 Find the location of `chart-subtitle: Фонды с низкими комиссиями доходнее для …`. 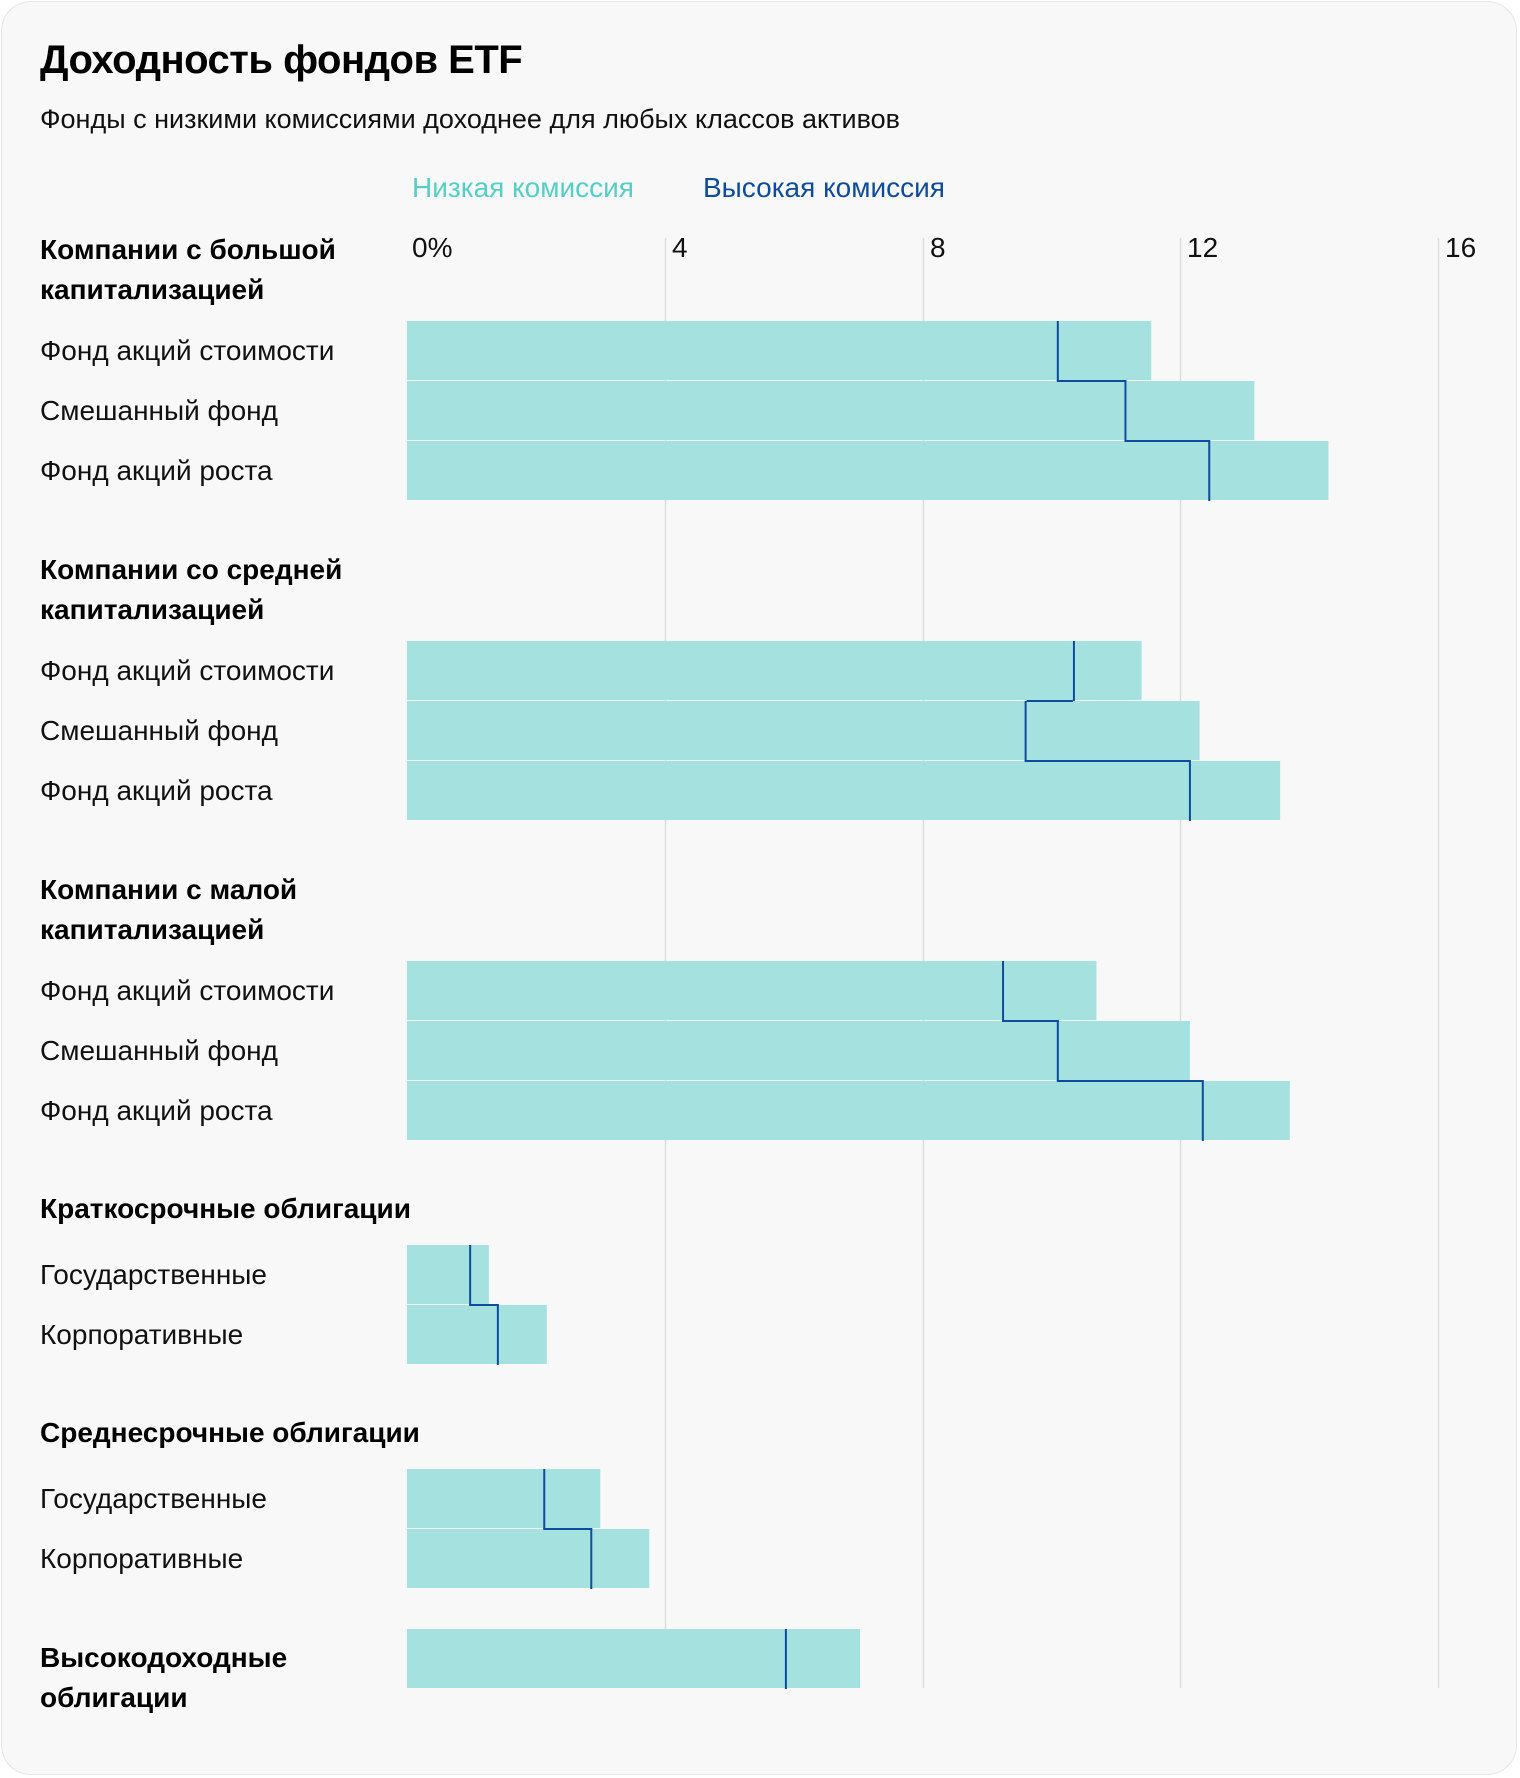

chart-subtitle: Фонды с низкими комиссиями доходнее для … is located at coordinates (470, 119).